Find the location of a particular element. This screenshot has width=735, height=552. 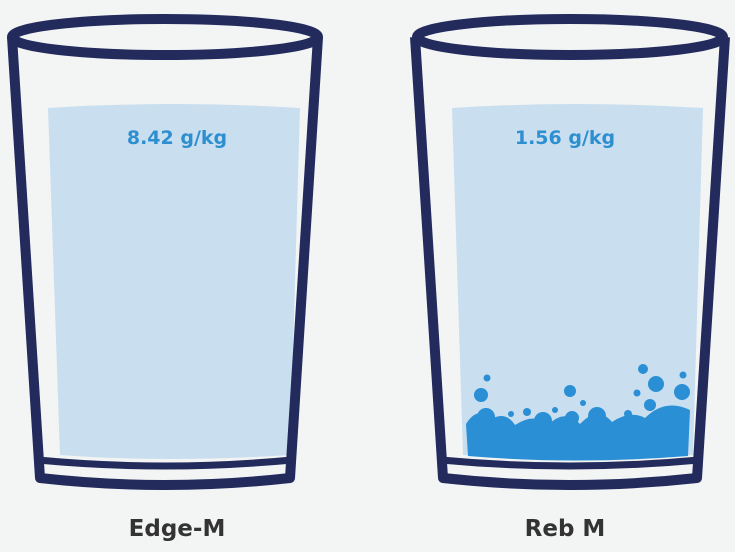

amount: 1.56 g/kg is located at coordinates (565, 138).